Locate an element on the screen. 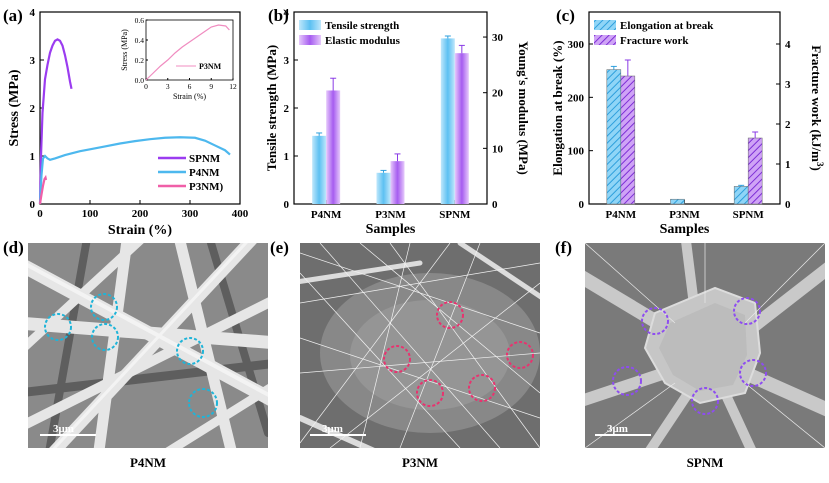 The image size is (829, 483). x-tick-label: 400 is located at coordinates (240, 214).